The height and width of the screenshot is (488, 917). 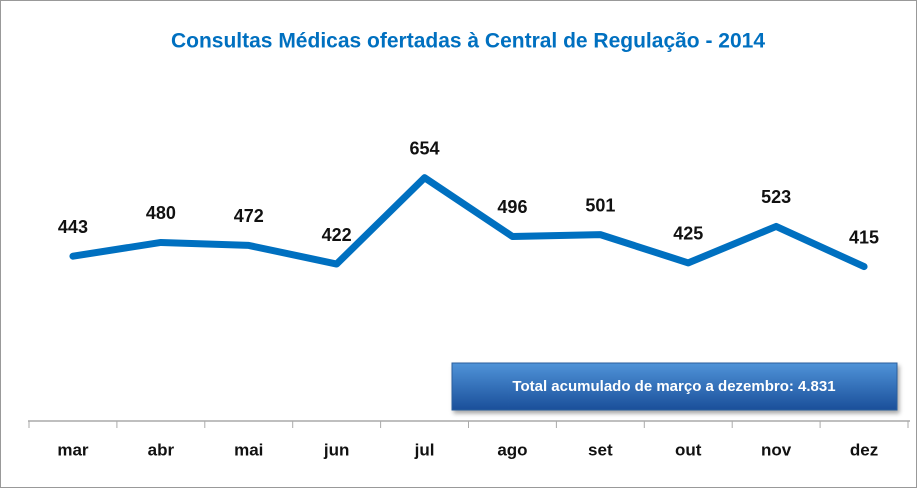 I want to click on data-label: 523, so click(x=776, y=197).